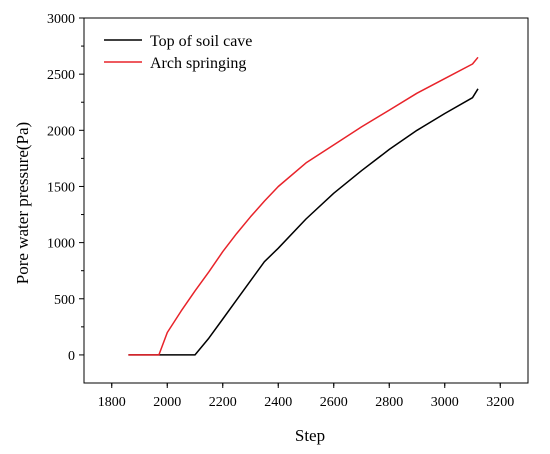 The height and width of the screenshot is (454, 550). What do you see at coordinates (22, 203) in the screenshot?
I see `y-axis-title: Pore water pressure(Pa)` at bounding box center [22, 203].